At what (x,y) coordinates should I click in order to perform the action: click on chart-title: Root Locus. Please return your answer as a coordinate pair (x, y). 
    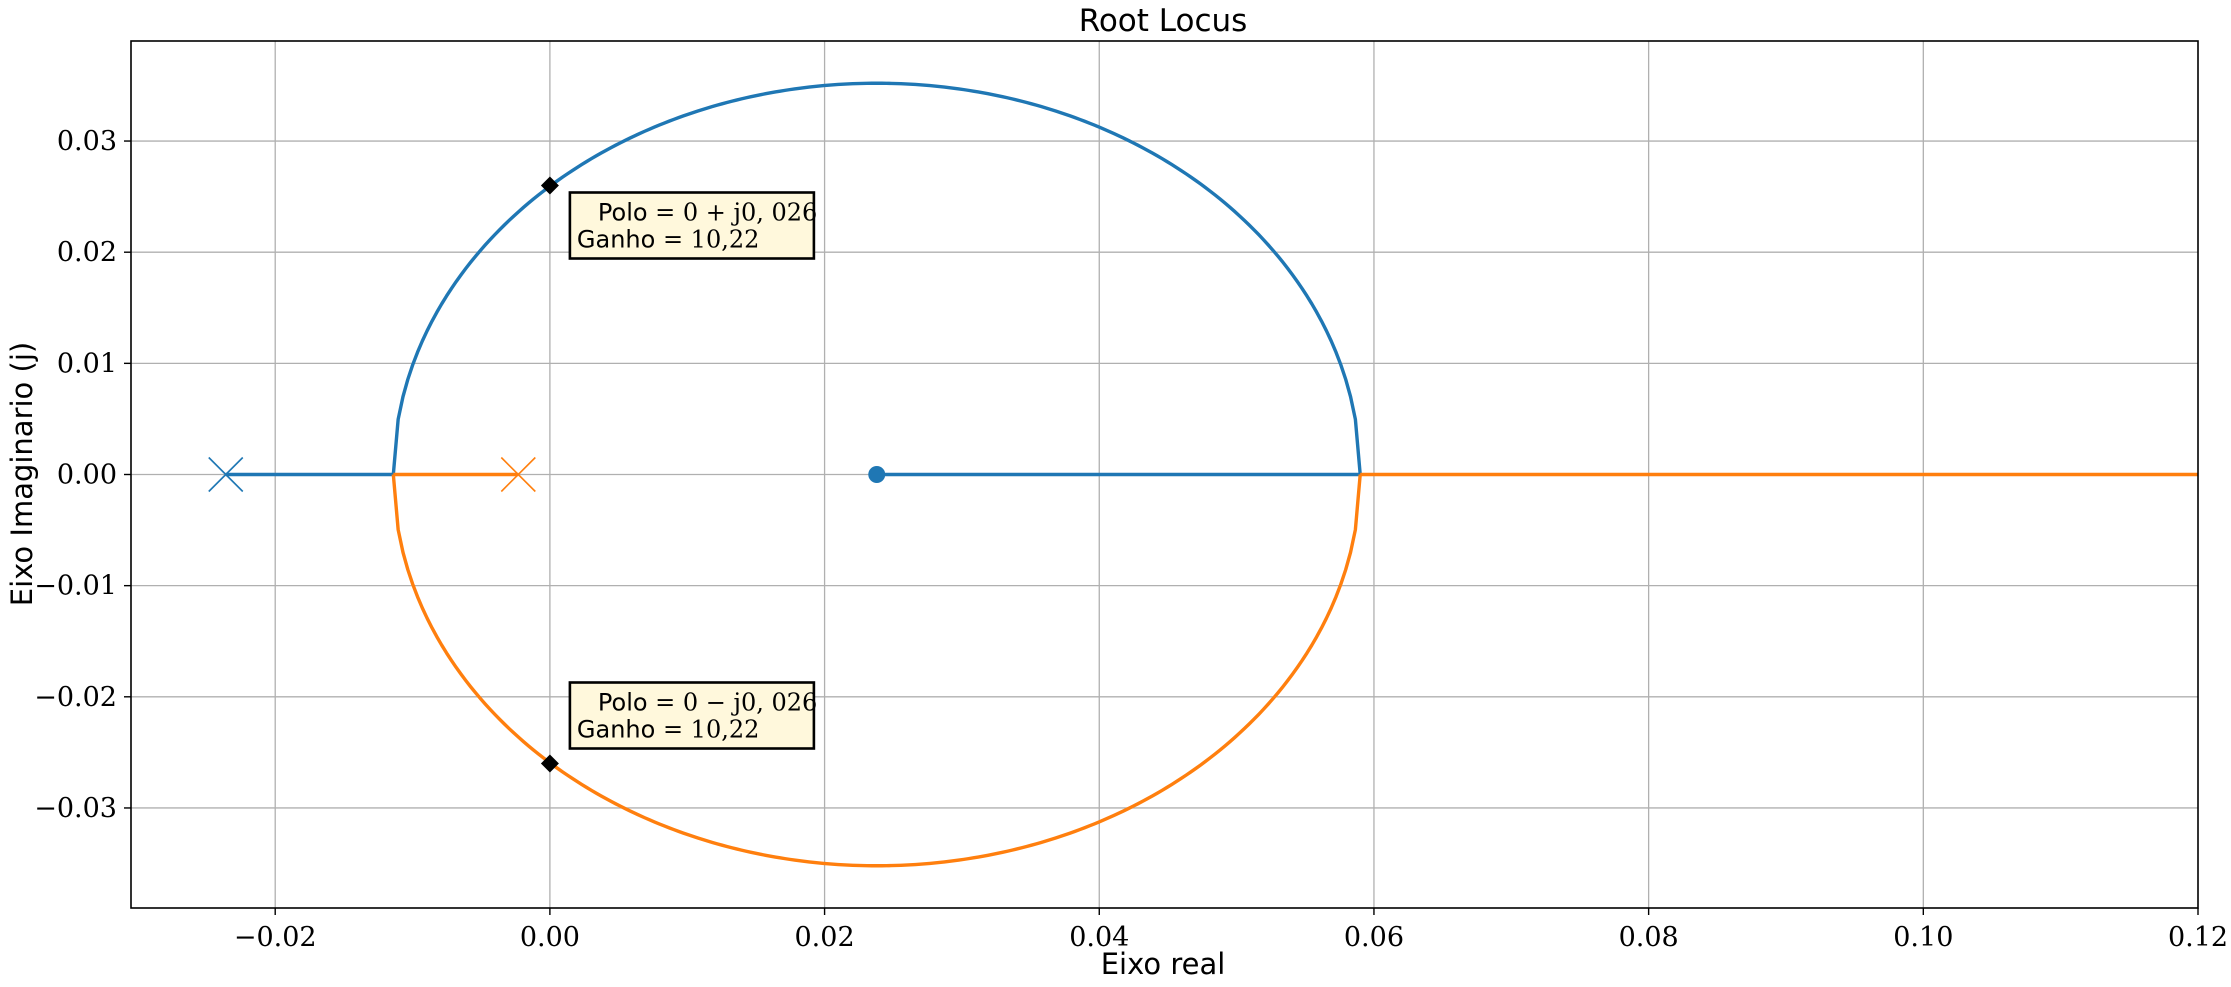
    Looking at the image, I should click on (1163, 21).